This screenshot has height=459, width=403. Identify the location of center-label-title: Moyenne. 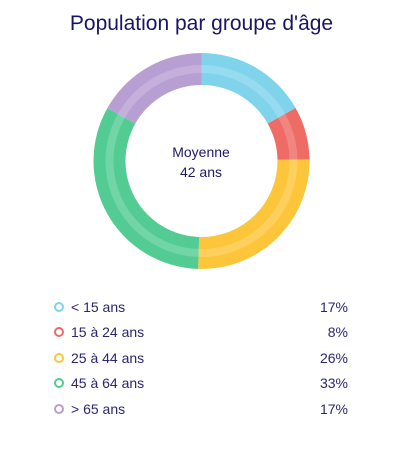
(201, 152).